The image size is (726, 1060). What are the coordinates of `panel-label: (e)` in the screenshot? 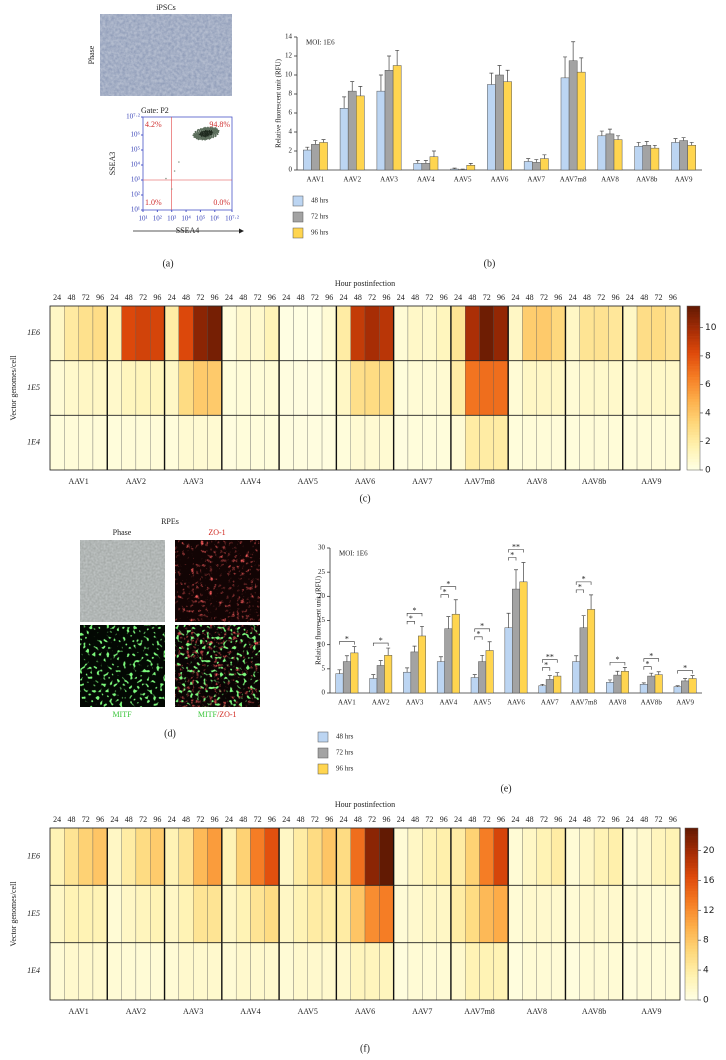 It's located at (505, 788).